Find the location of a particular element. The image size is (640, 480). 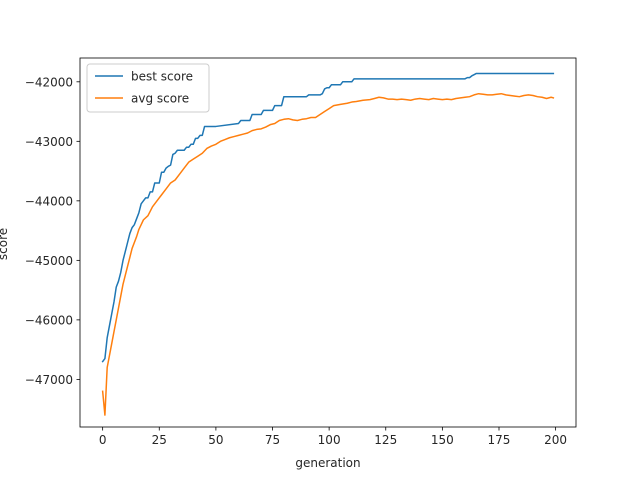

x-tick-label: 200 is located at coordinates (555, 440).